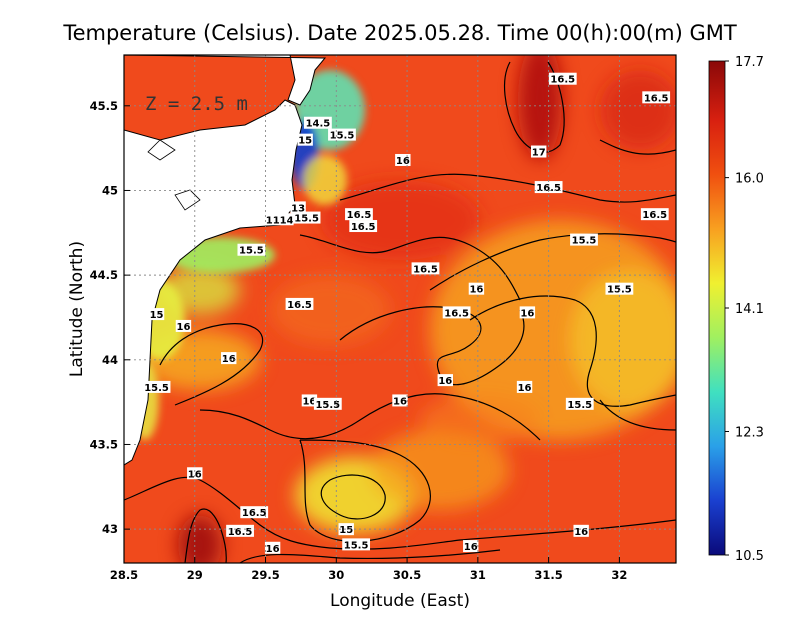 Image resolution: width=800 pixels, height=618 pixels. I want to click on colorbar-gradient, so click(717, 308).